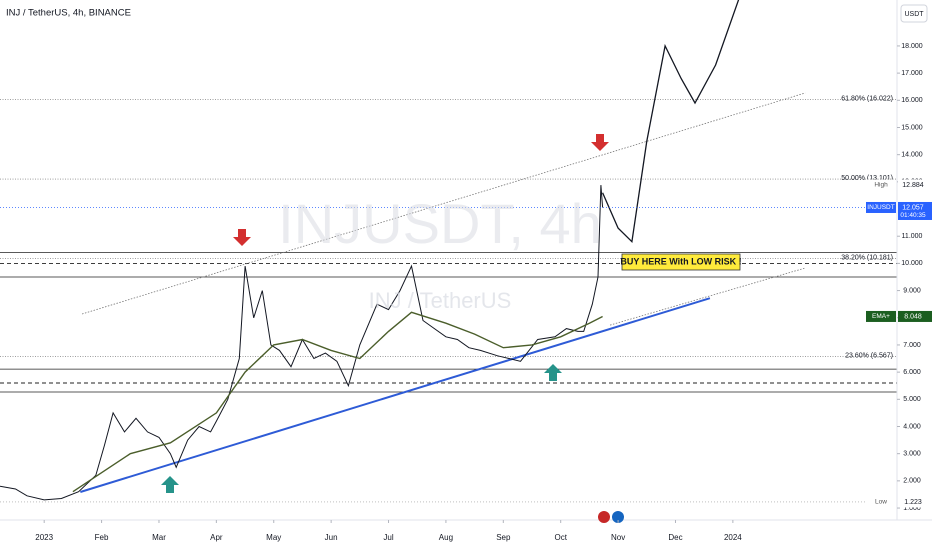  Describe the element at coordinates (68, 13) in the screenshot. I see `chart-title: INJ / TetherUS, 4h, BINANCE` at that location.